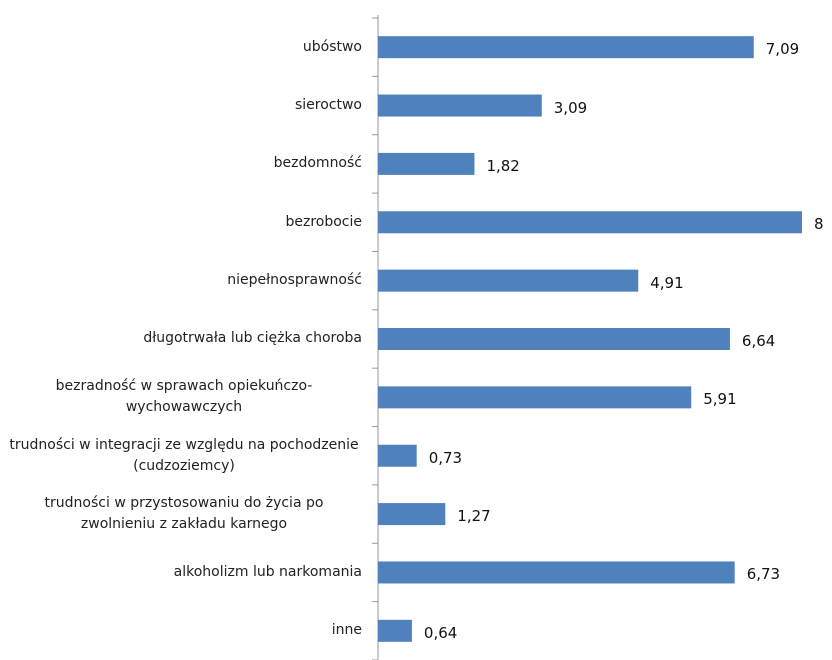 The height and width of the screenshot is (660, 832). I want to click on value-label-text: 5,91, so click(720, 399).